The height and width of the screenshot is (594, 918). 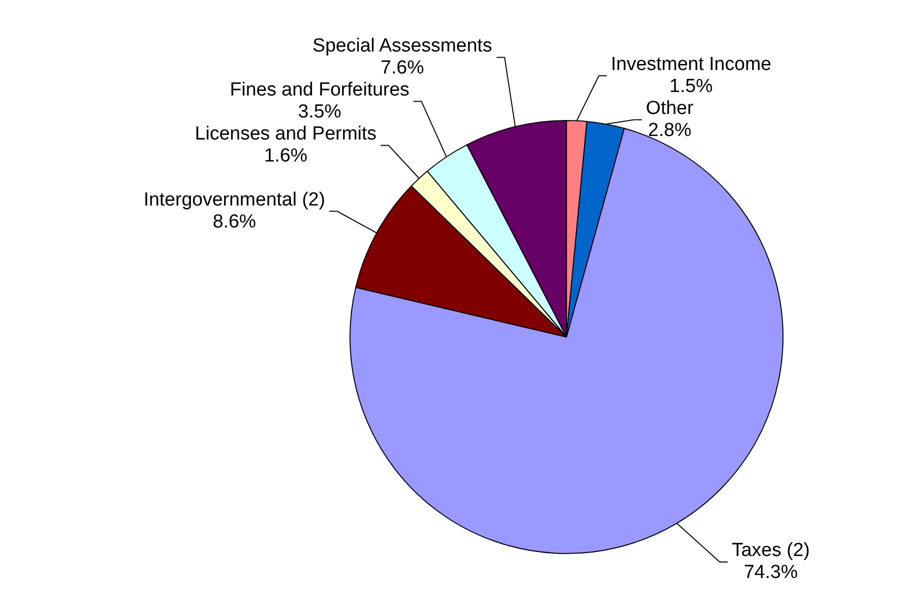 I want to click on data-label: 2.8%, so click(x=670, y=131).